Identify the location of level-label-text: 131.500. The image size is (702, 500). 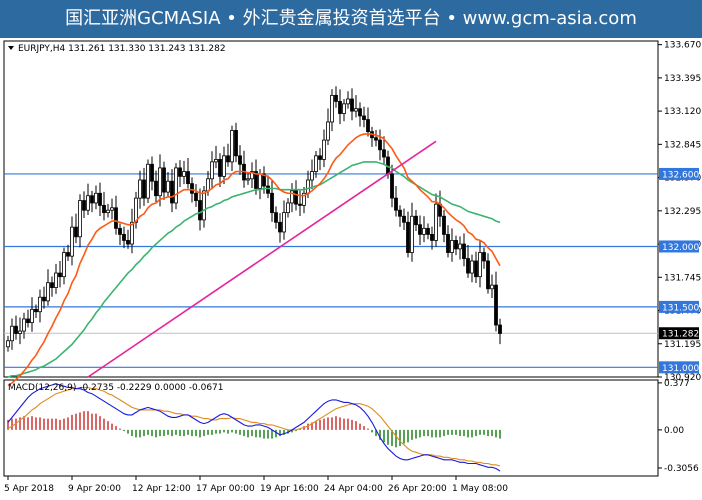
(680, 308).